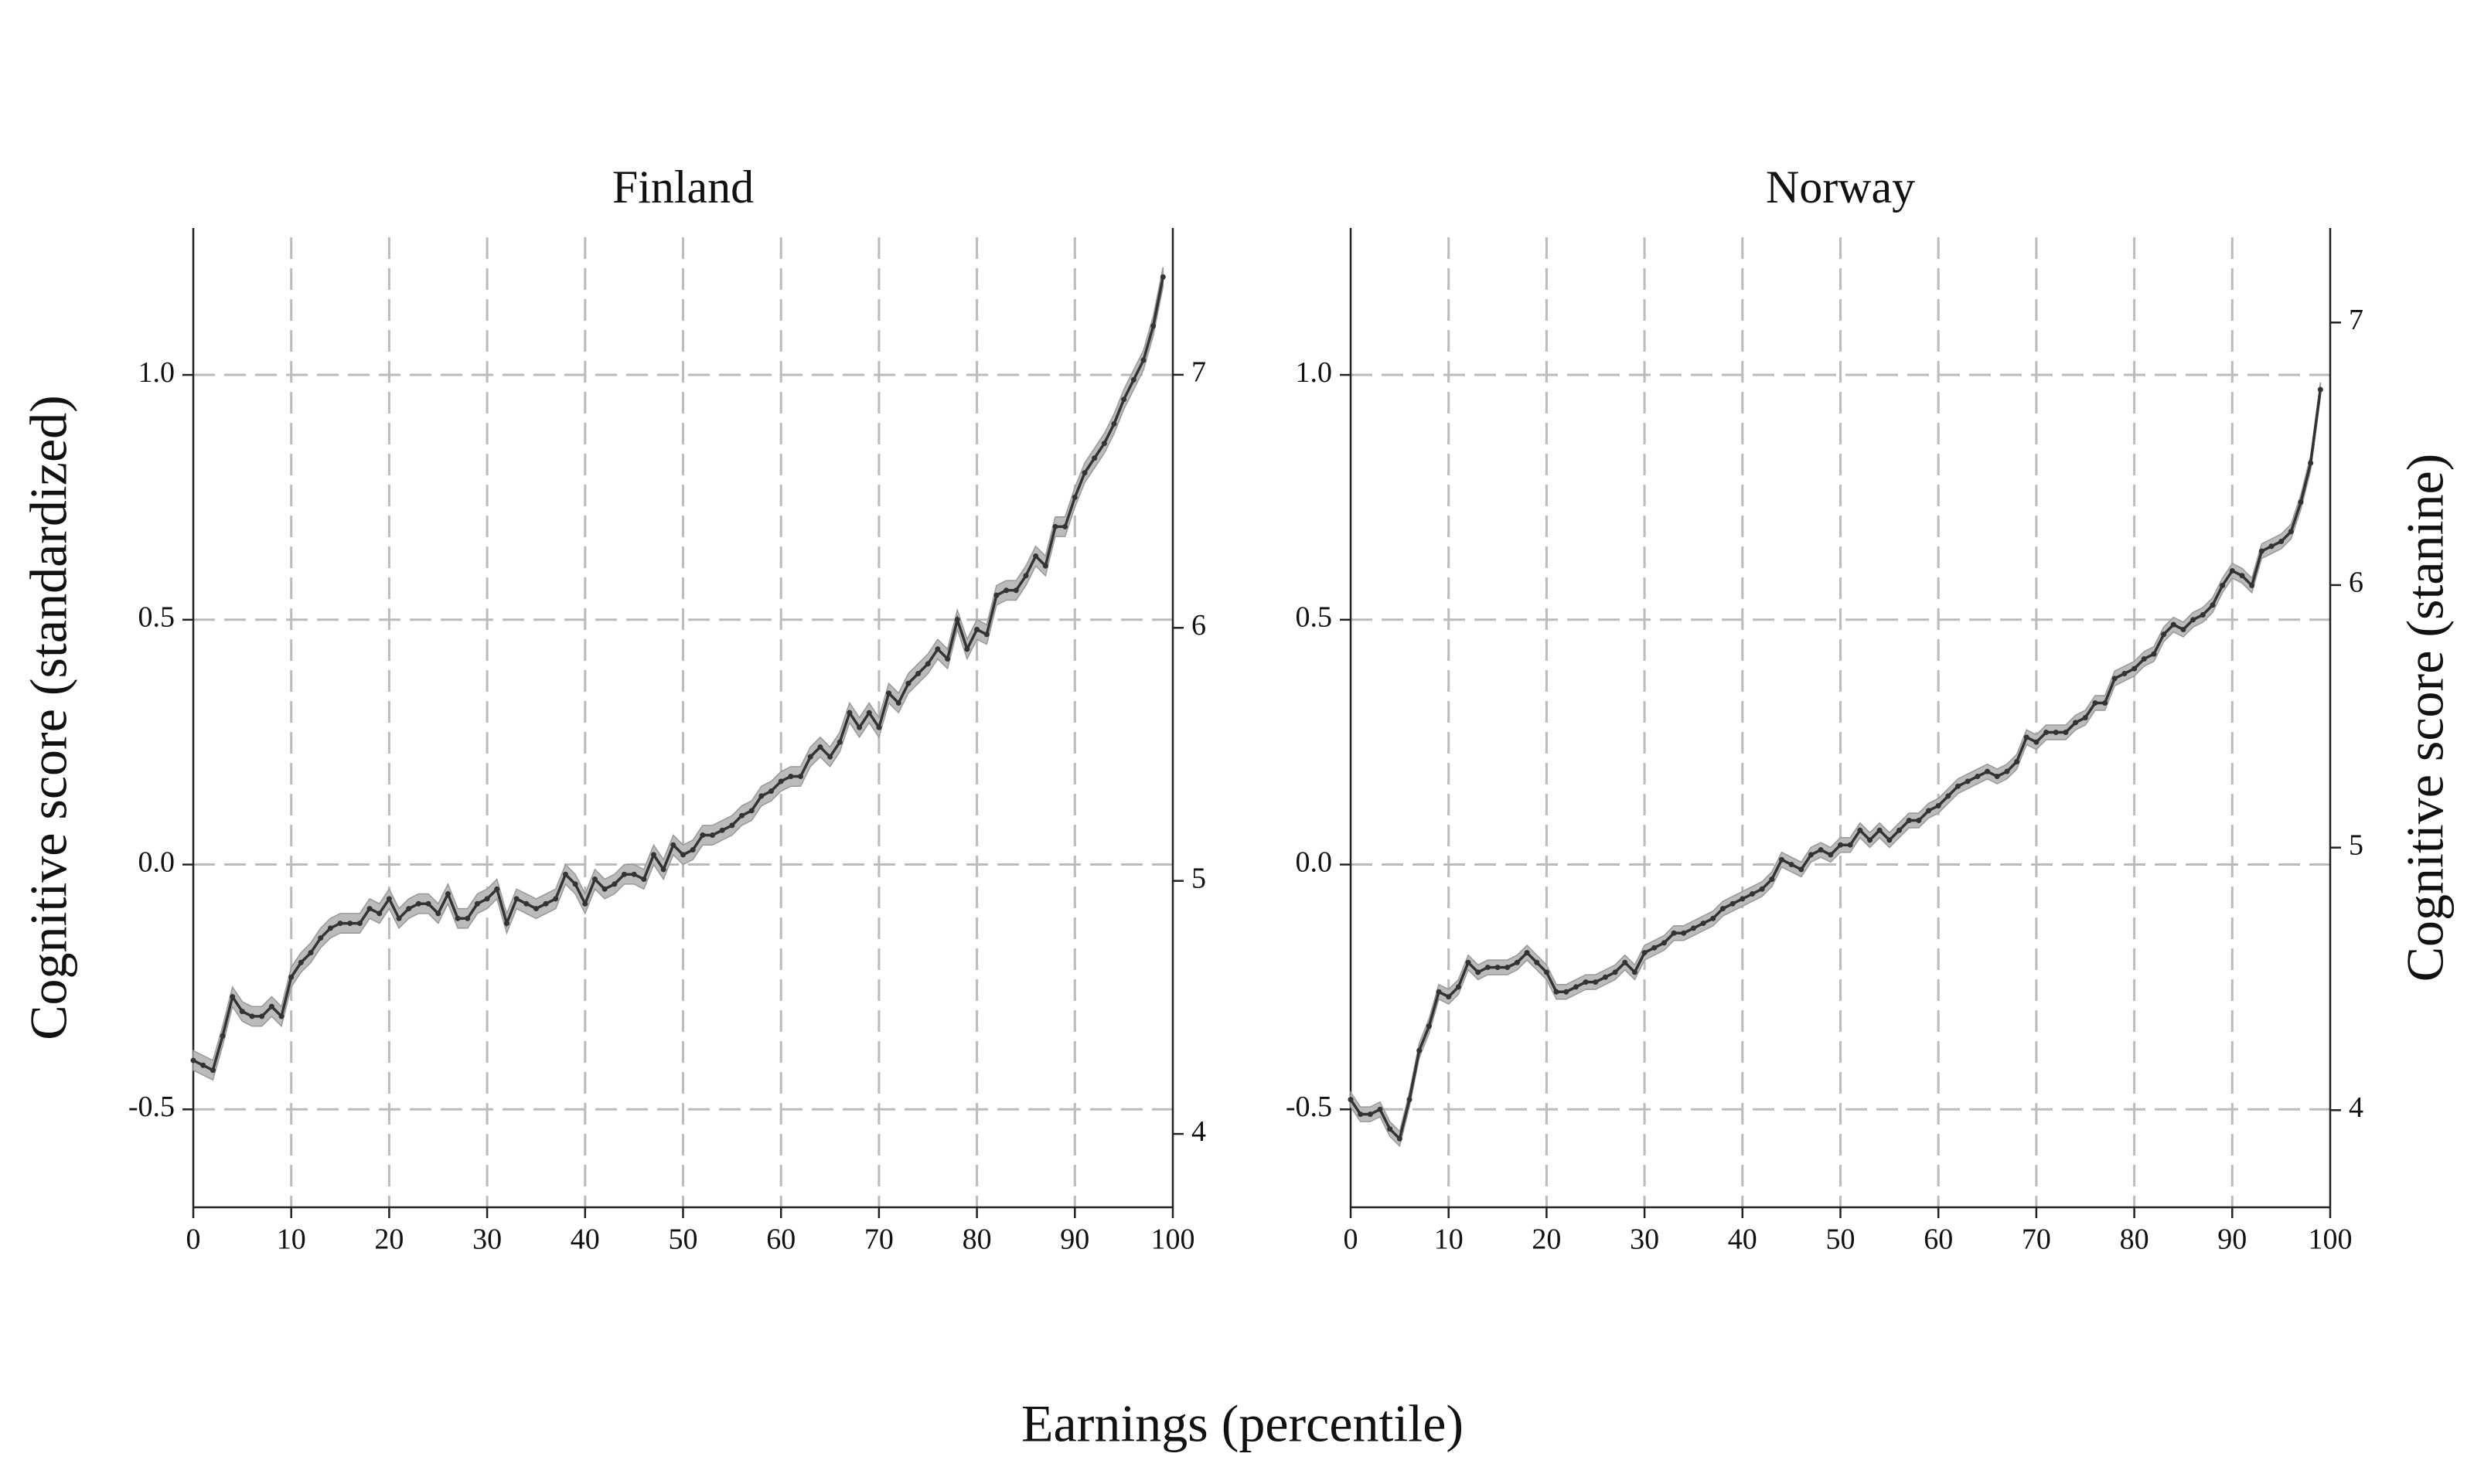 Image resolution: width=2474 pixels, height=1484 pixels. What do you see at coordinates (2356, 1107) in the screenshot?
I see `y2-tick-label: 4` at bounding box center [2356, 1107].